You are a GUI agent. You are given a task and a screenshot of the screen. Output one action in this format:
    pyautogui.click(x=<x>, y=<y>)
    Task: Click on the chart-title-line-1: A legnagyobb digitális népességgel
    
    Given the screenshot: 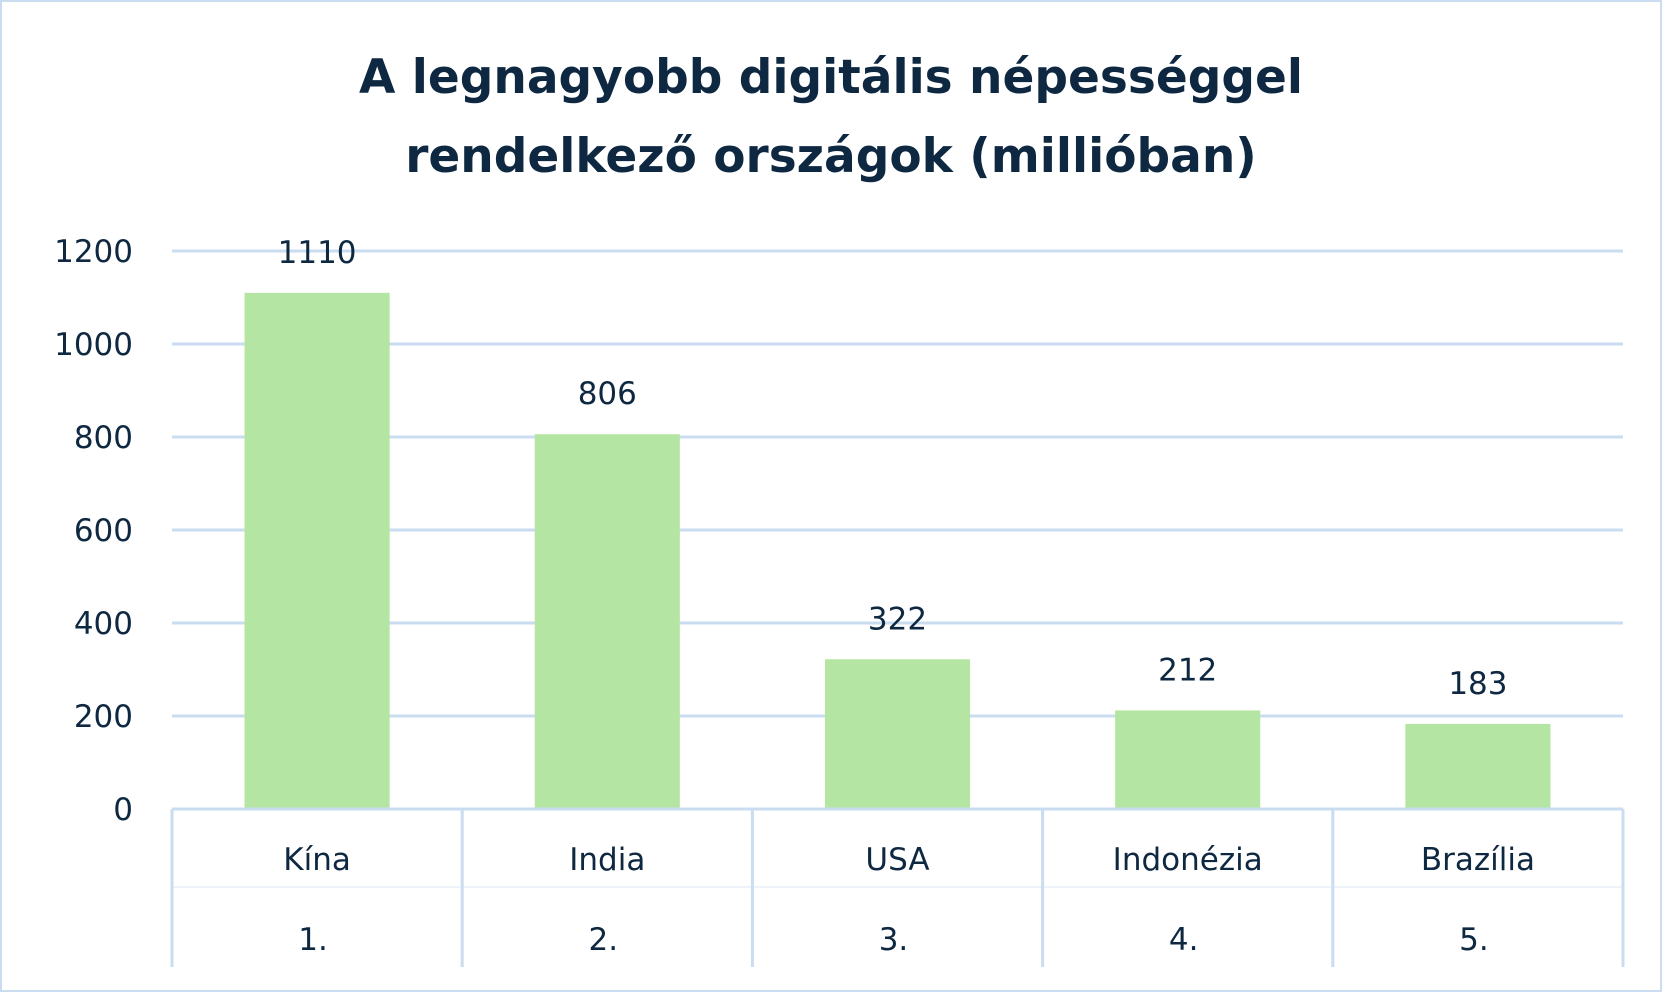 What is the action you would take?
    pyautogui.click(x=831, y=77)
    